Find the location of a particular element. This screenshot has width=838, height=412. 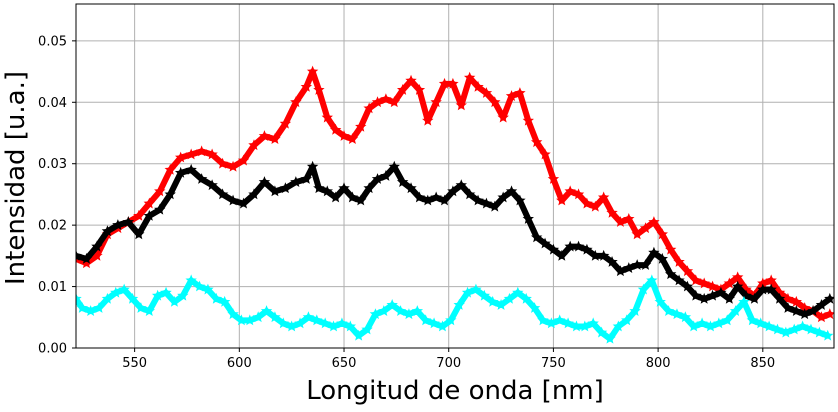

y-tick-label: 0.00 is located at coordinates (52, 349).